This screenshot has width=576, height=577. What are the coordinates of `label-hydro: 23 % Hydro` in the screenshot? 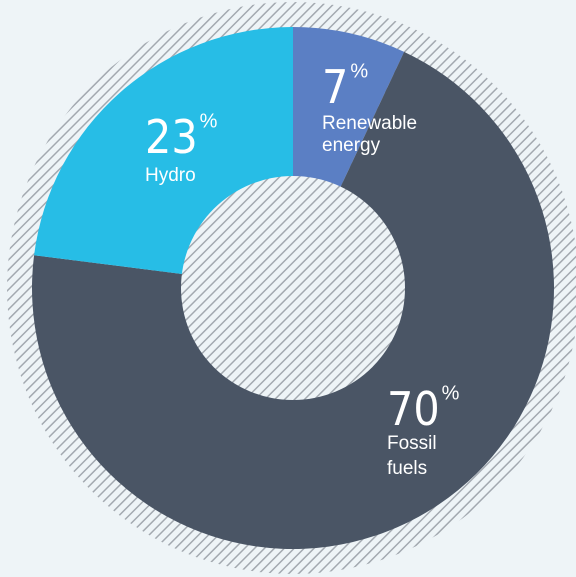 It's located at (181, 148).